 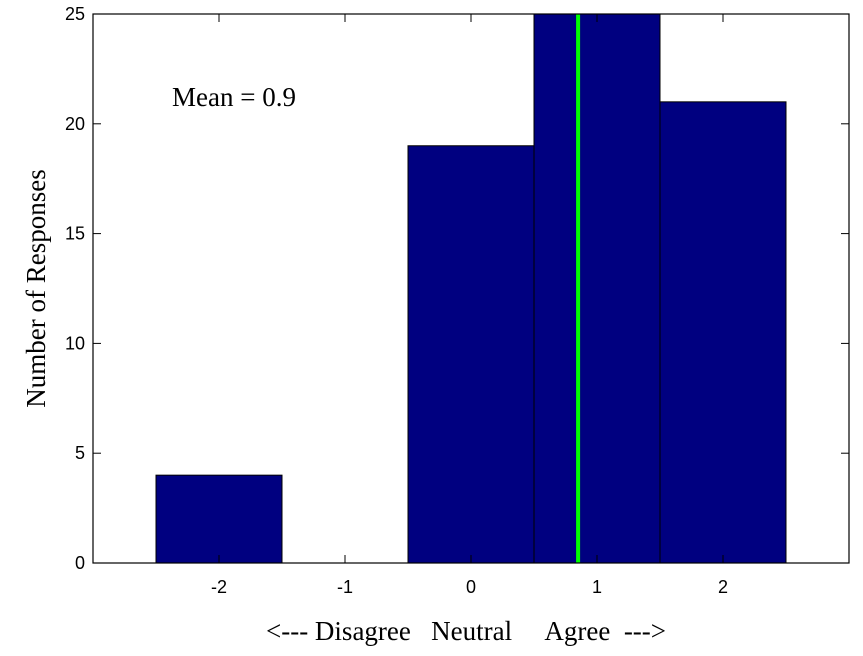 What do you see at coordinates (75, 343) in the screenshot?
I see `y-tick-label: 10` at bounding box center [75, 343].